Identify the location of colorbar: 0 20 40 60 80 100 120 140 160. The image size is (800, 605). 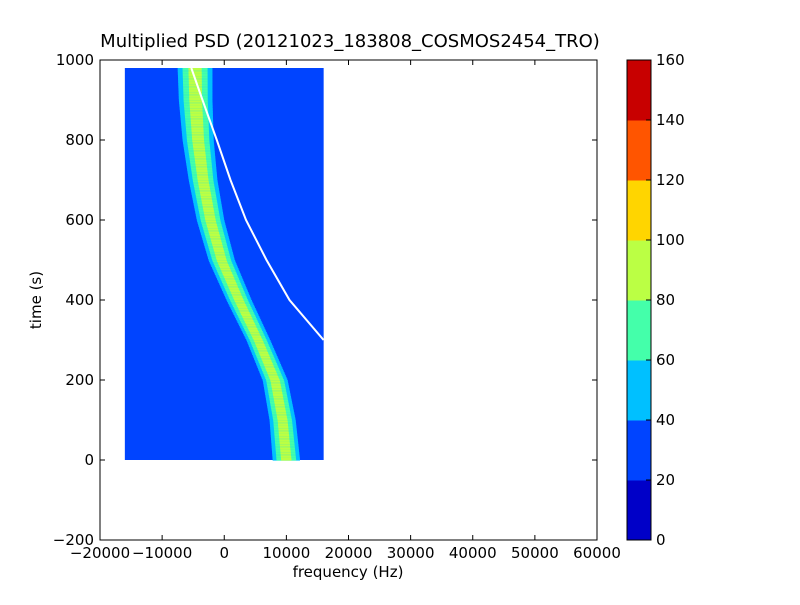
(655, 300).